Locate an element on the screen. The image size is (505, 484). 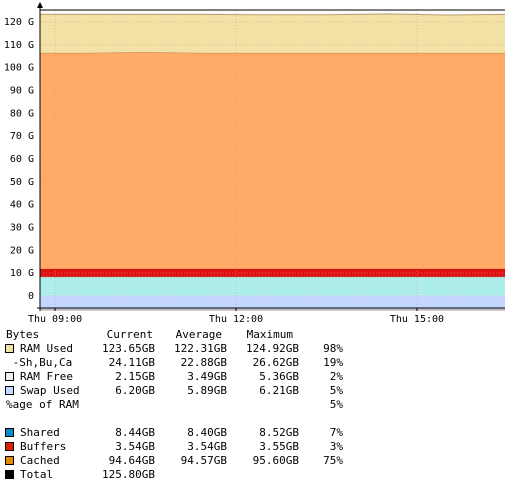
legend-header: Maximum is located at coordinates (270, 334).